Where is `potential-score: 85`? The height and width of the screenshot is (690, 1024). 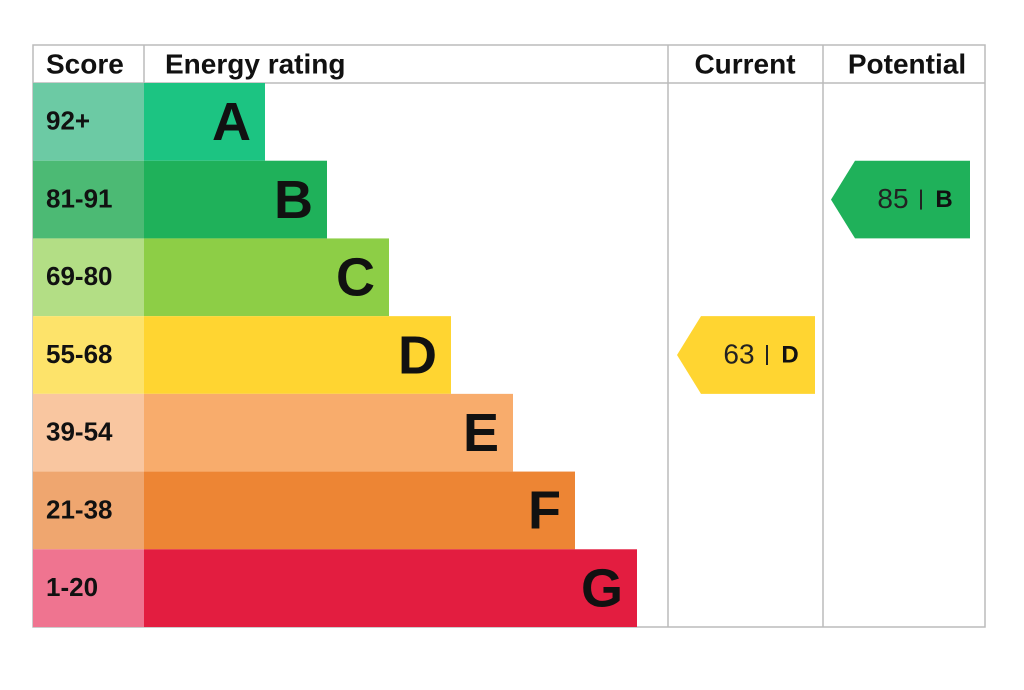 potential-score: 85 is located at coordinates (892, 198).